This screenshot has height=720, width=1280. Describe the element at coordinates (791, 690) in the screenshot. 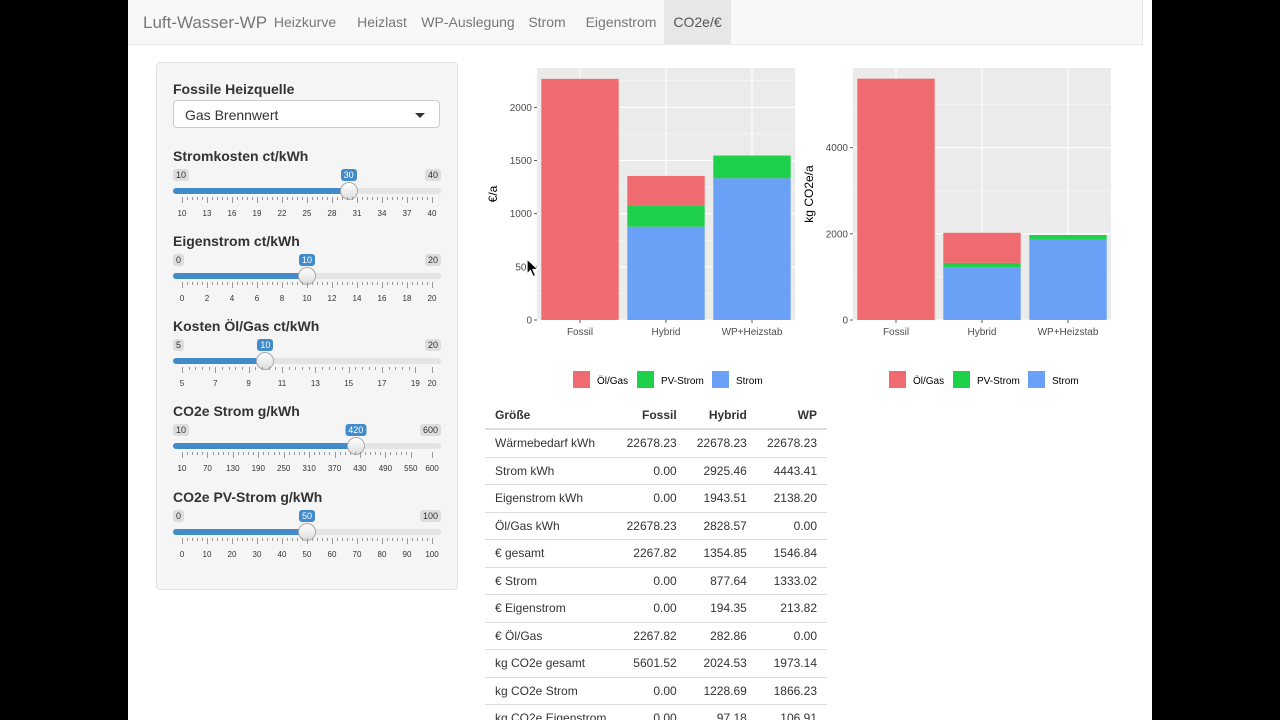

I see `table-cell: 1866.23` at that location.